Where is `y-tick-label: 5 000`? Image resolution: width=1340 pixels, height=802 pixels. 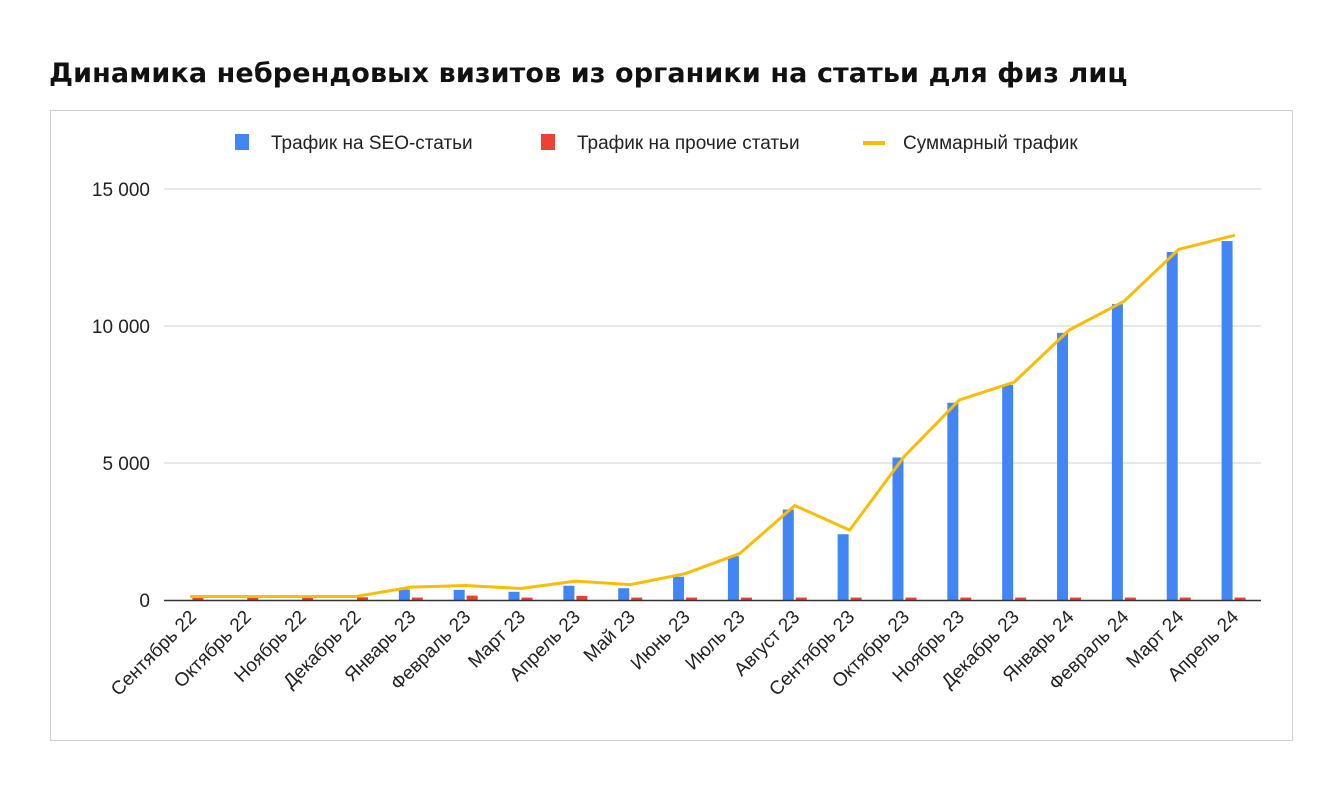
y-tick-label: 5 000 is located at coordinates (126, 464).